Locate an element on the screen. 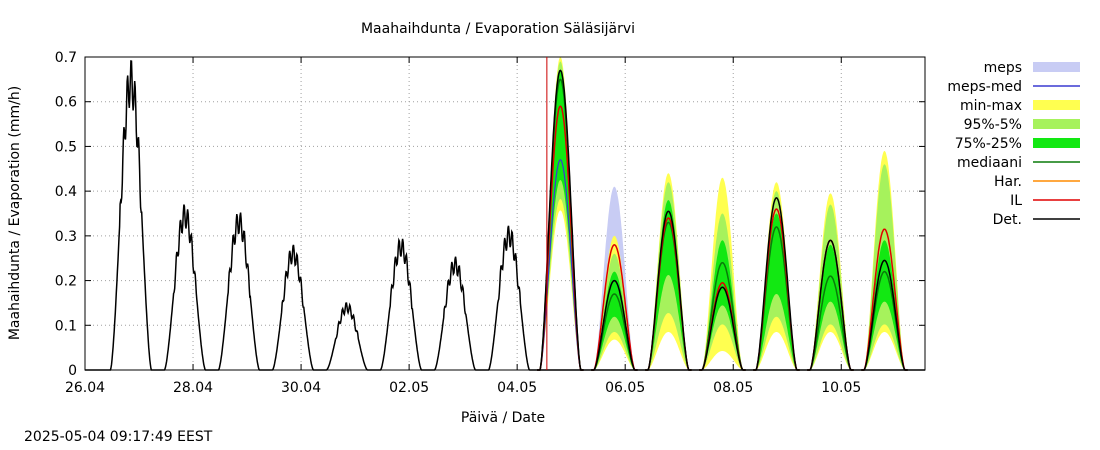  legend-label: Har. is located at coordinates (1008, 182).